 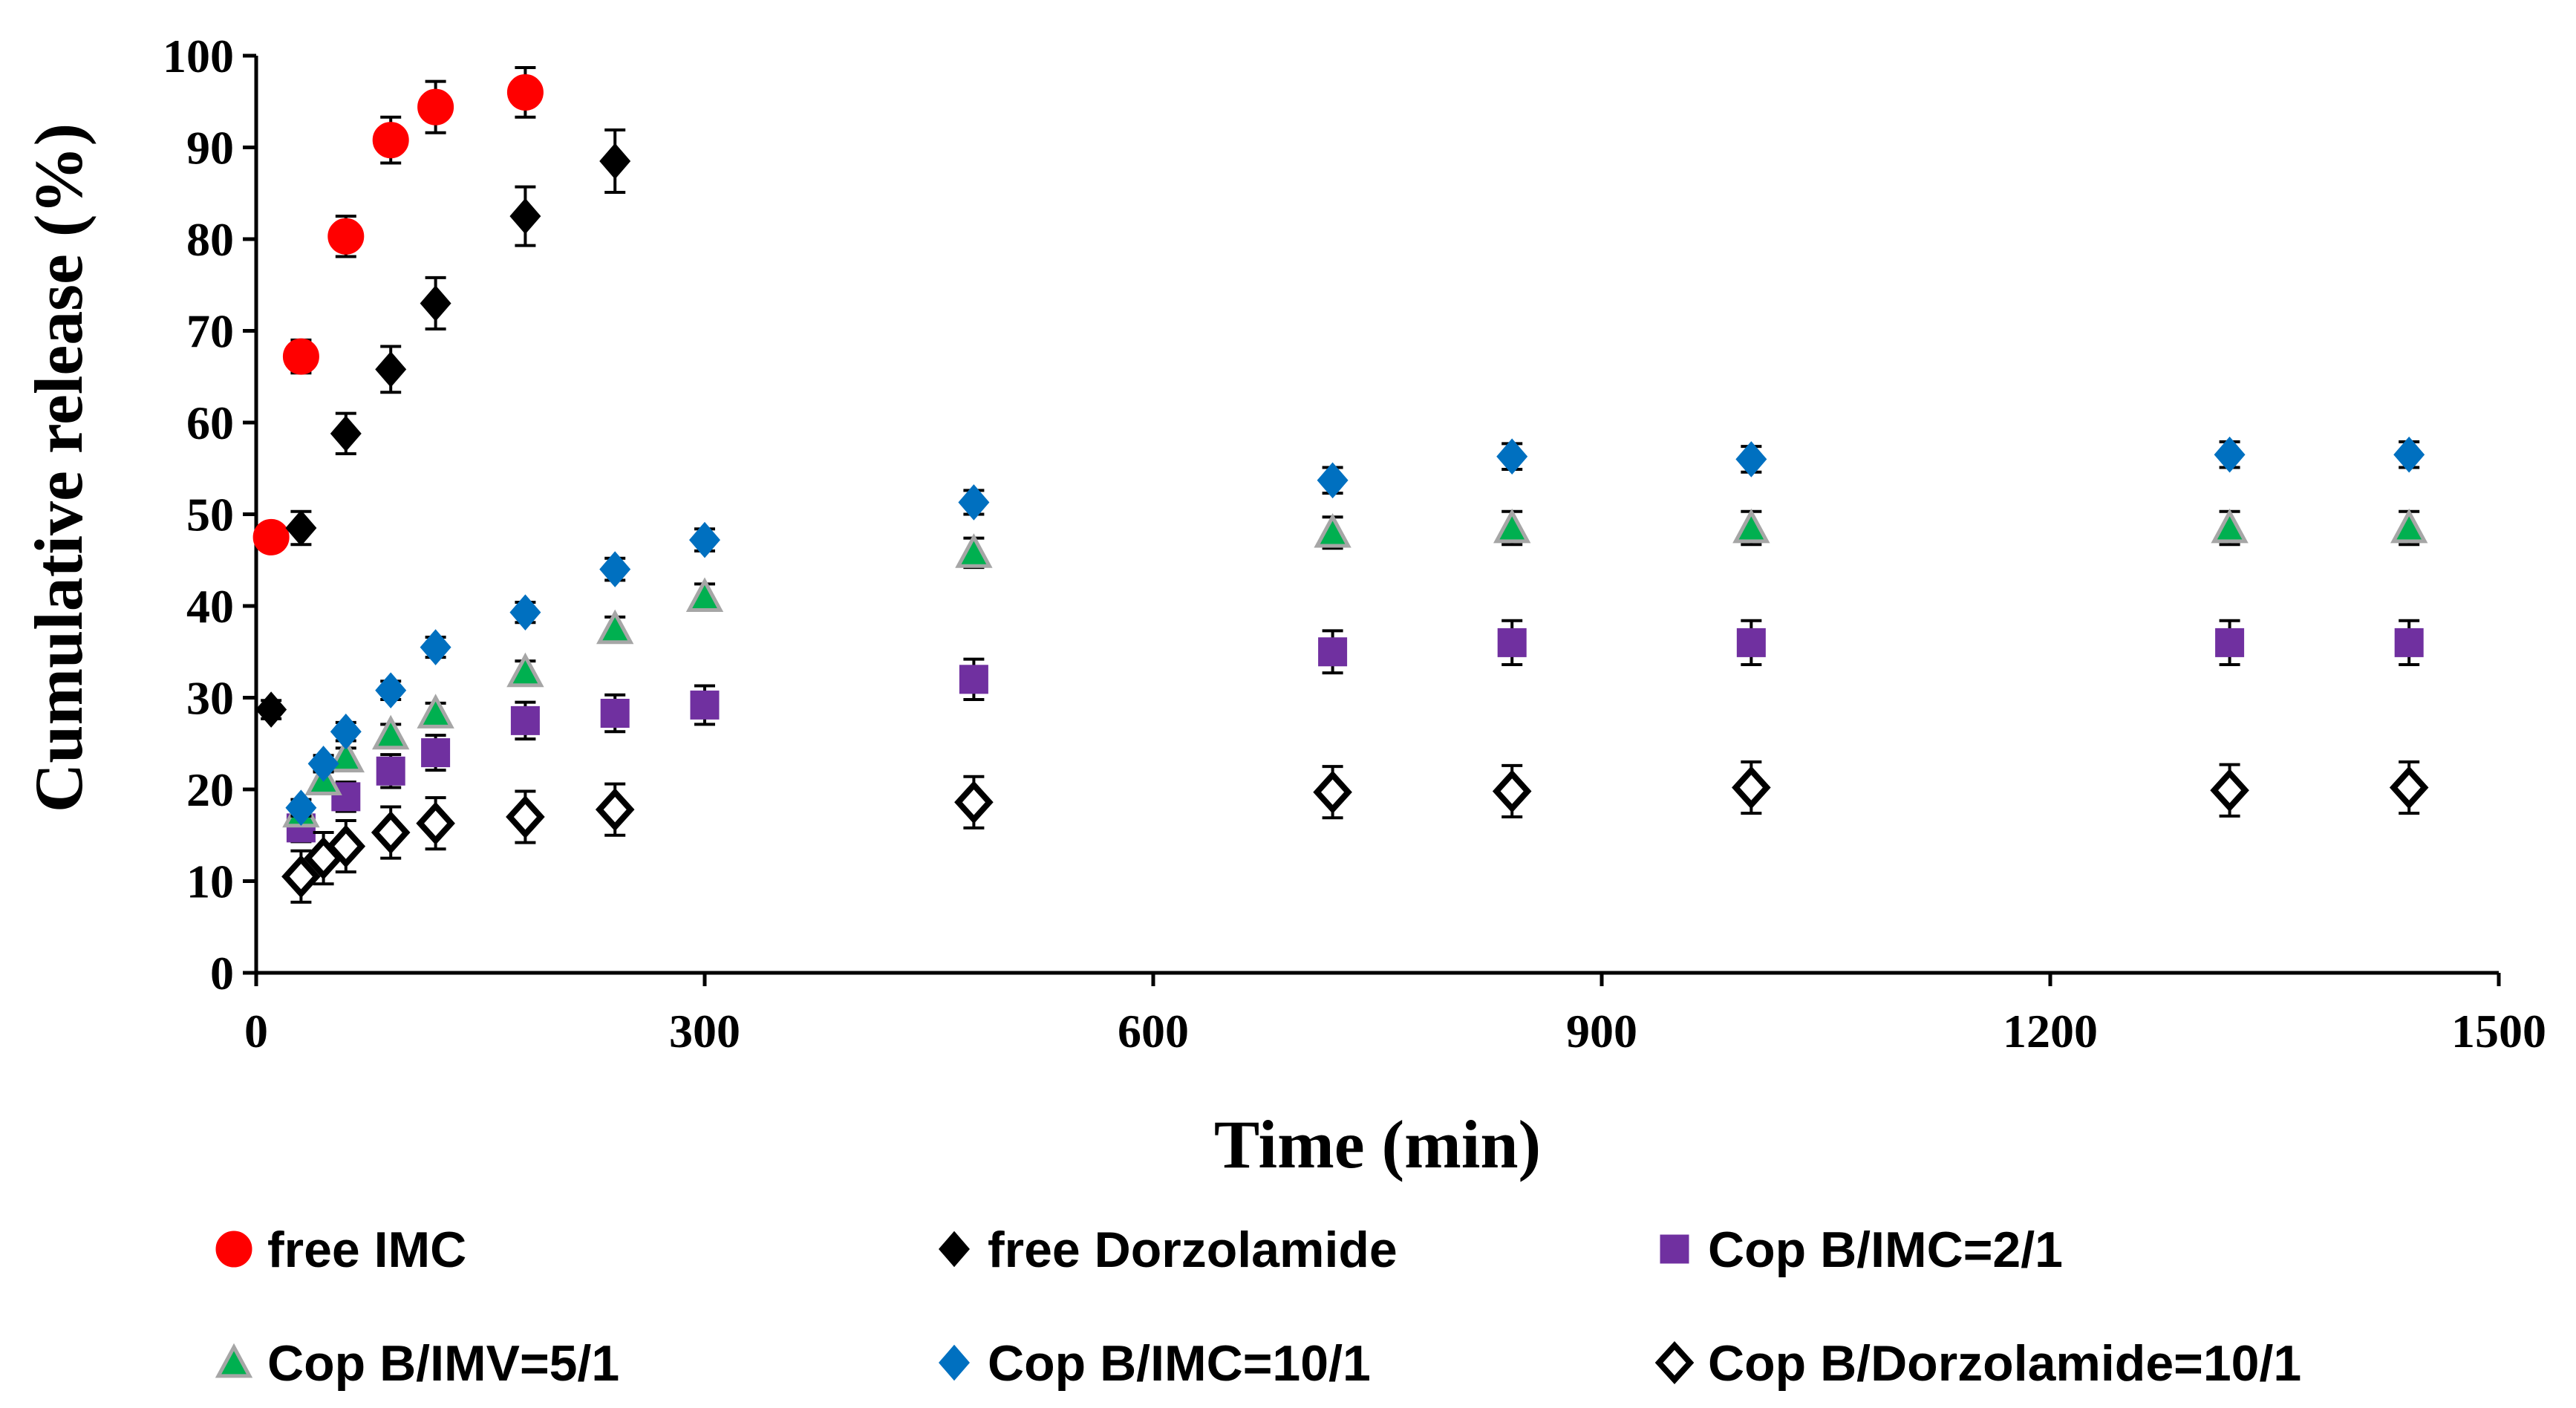 What do you see at coordinates (2004, 1364) in the screenshot?
I see `legend-label: Cop B/Dorzolamide=10/1` at bounding box center [2004, 1364].